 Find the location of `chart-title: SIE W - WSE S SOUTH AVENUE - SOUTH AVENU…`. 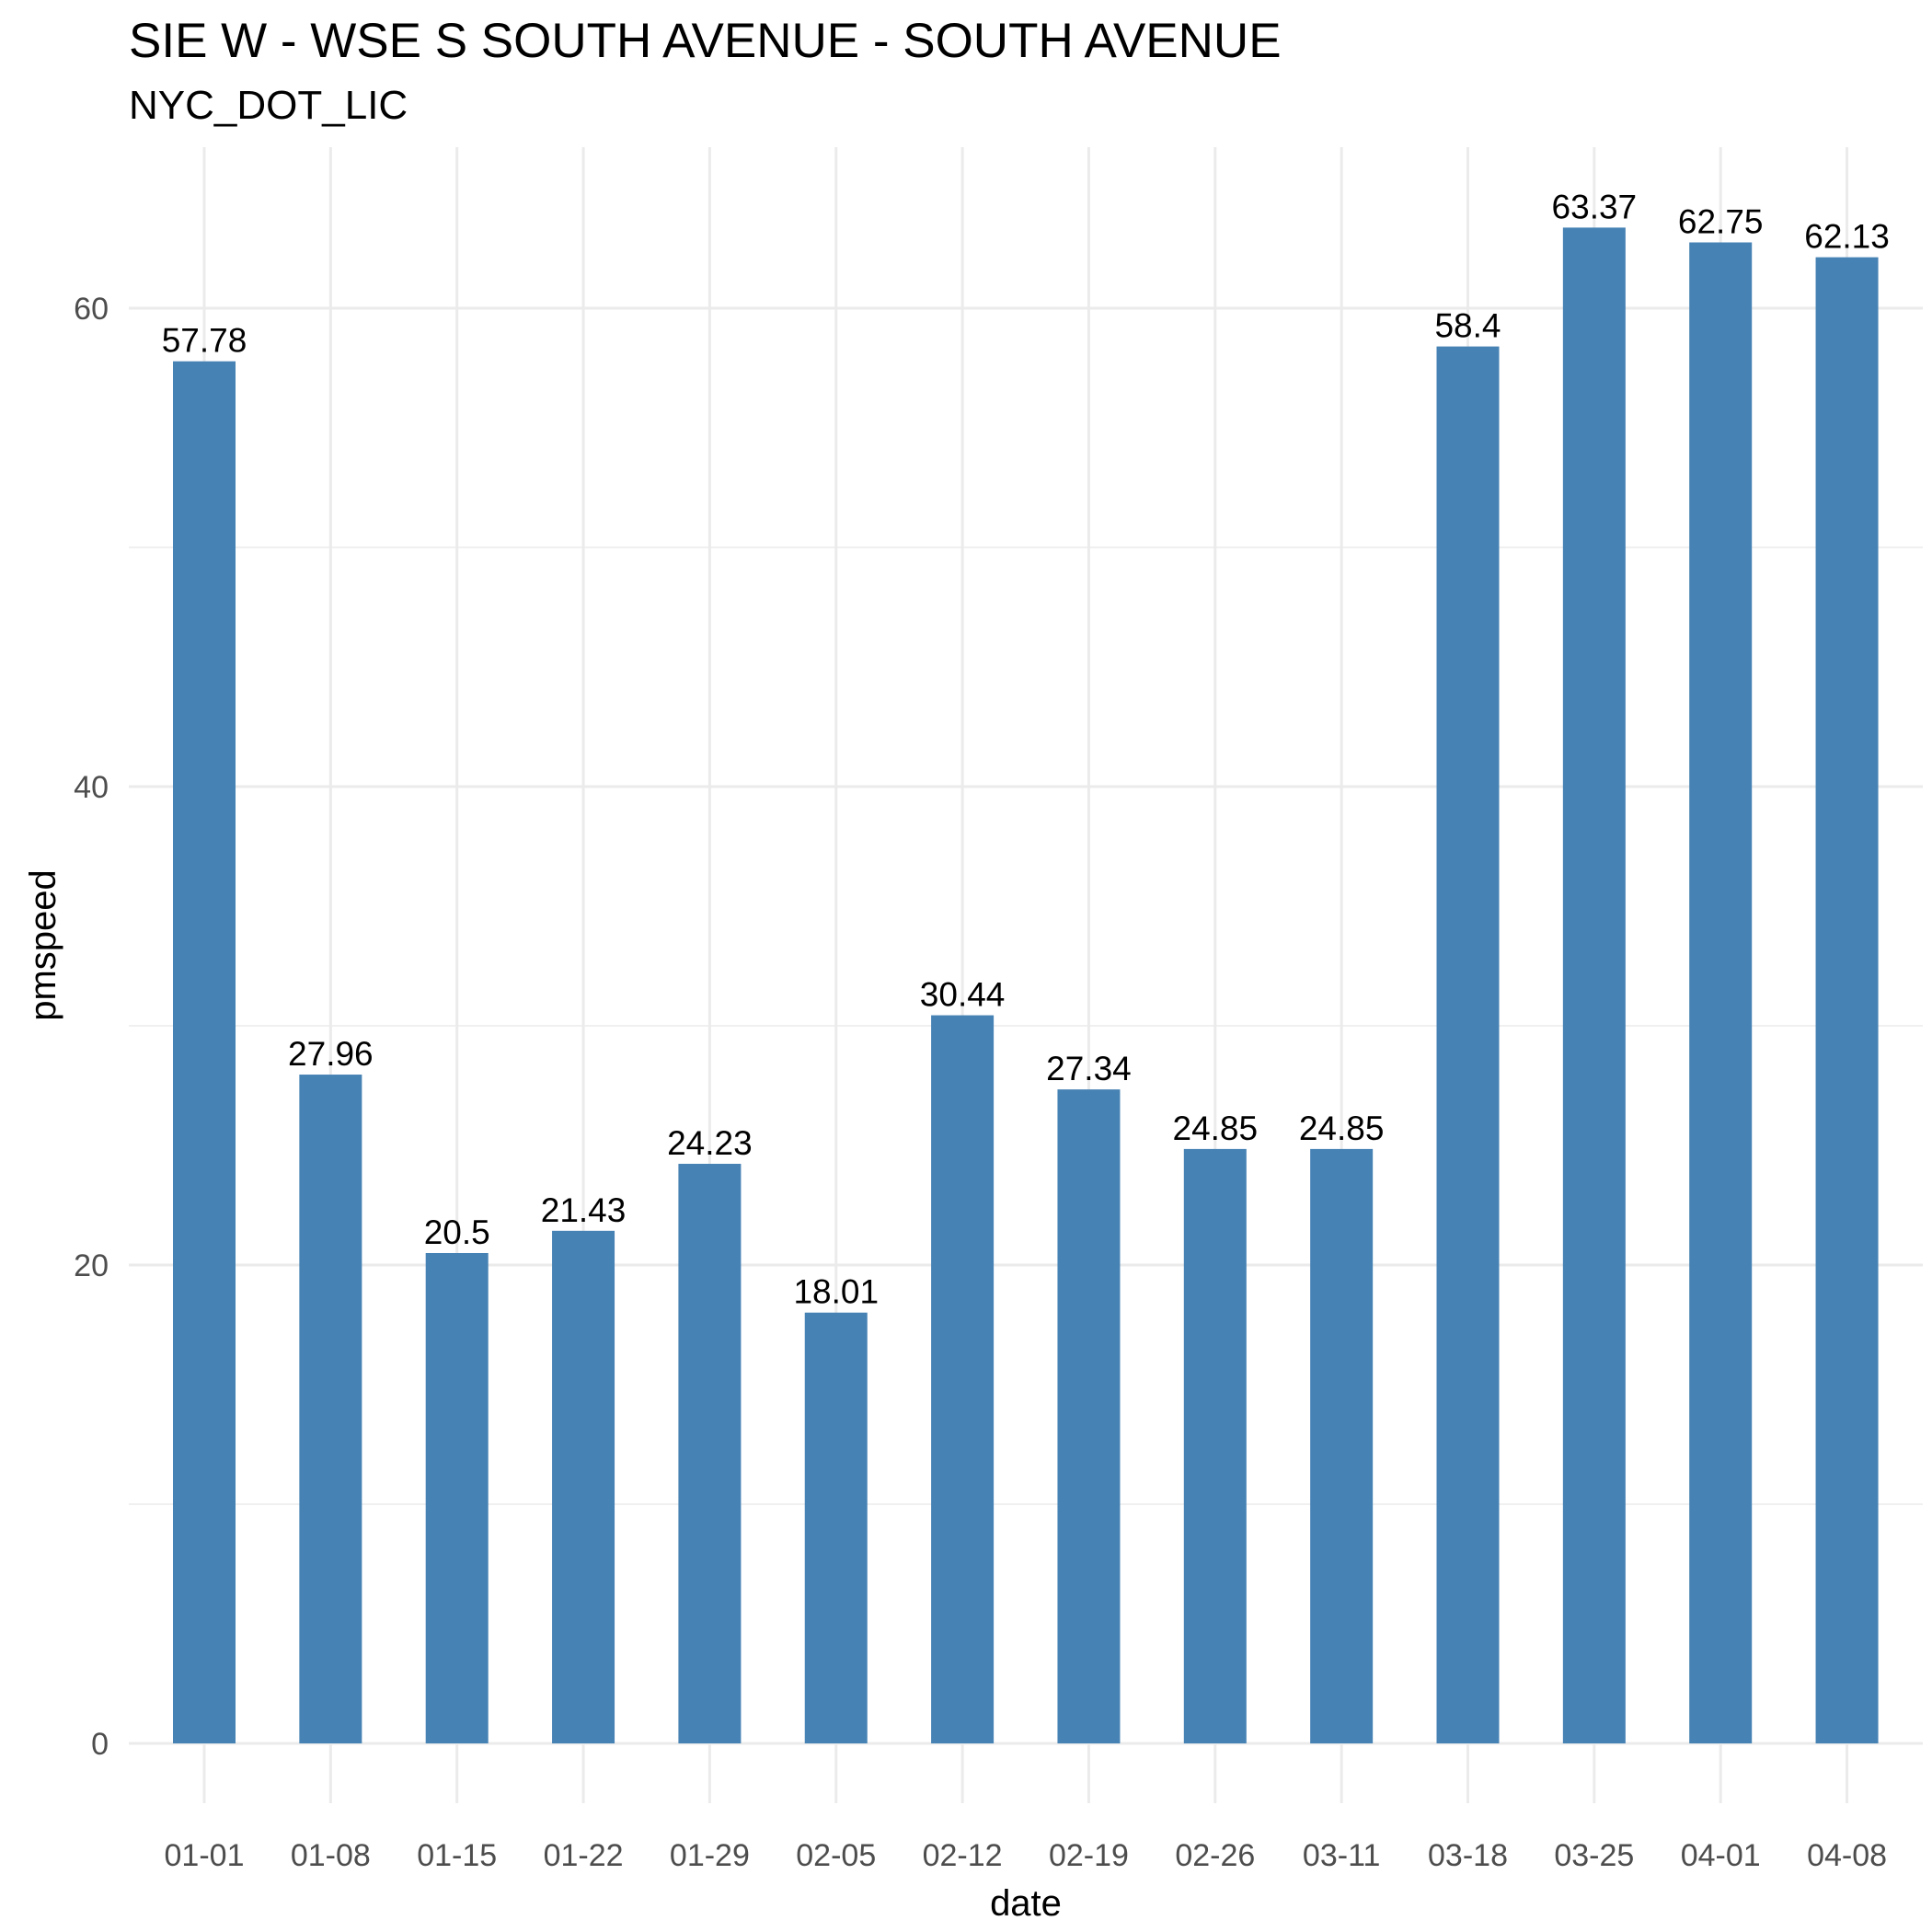

chart-title: SIE W - WSE S SOUTH AVENUE - SOUTH AVENU… is located at coordinates (705, 41).